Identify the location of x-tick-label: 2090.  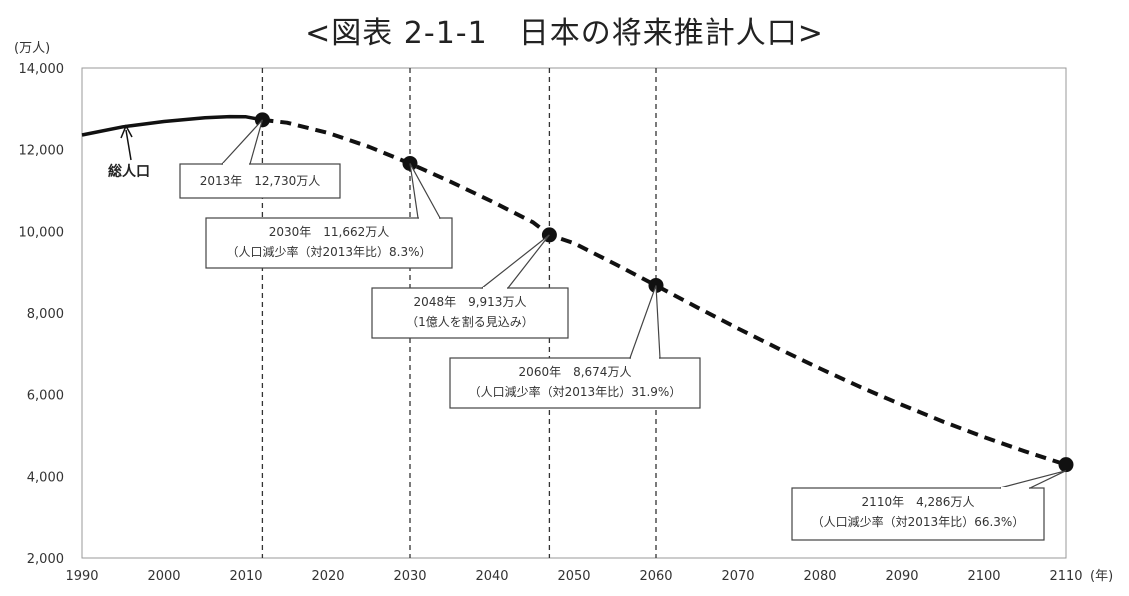
(901, 576).